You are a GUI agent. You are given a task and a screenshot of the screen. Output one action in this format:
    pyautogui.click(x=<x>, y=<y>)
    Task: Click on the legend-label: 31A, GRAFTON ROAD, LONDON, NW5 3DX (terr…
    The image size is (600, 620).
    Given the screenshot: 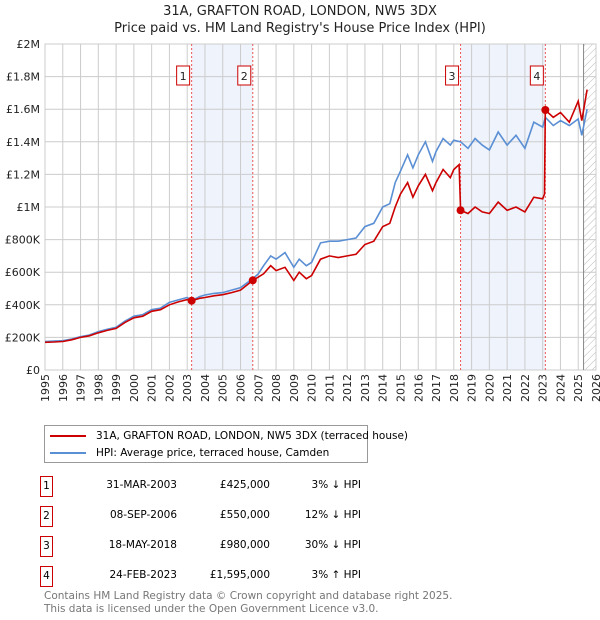 What is the action you would take?
    pyautogui.click(x=252, y=436)
    